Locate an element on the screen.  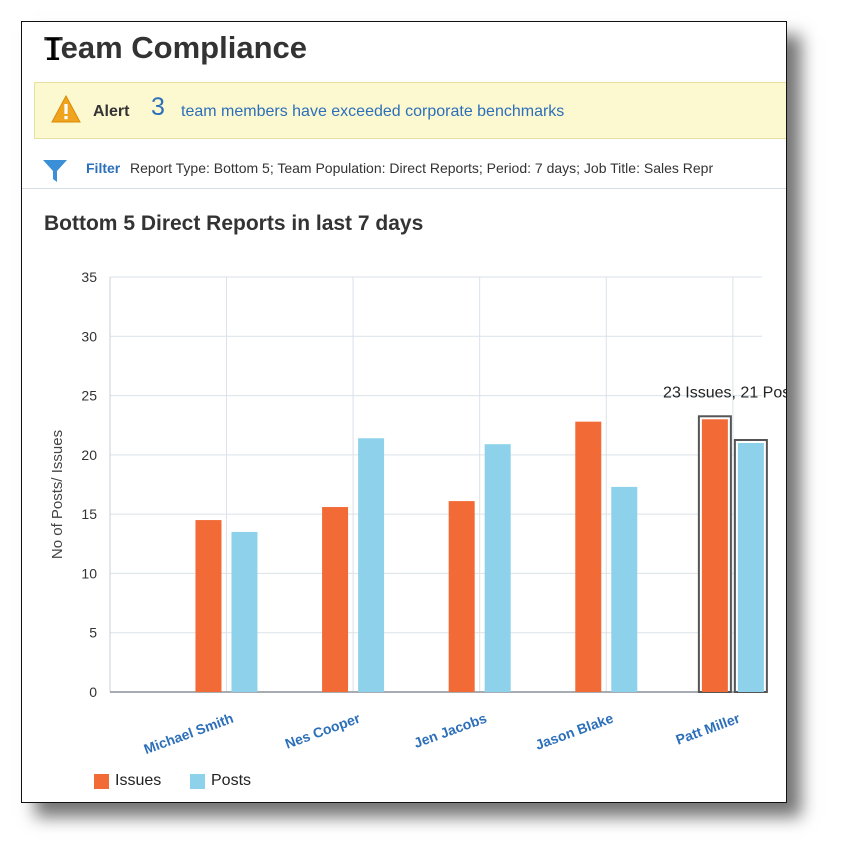
chart-title: Bottom 5 Direct Reports in last 7 days is located at coordinates (234, 223).